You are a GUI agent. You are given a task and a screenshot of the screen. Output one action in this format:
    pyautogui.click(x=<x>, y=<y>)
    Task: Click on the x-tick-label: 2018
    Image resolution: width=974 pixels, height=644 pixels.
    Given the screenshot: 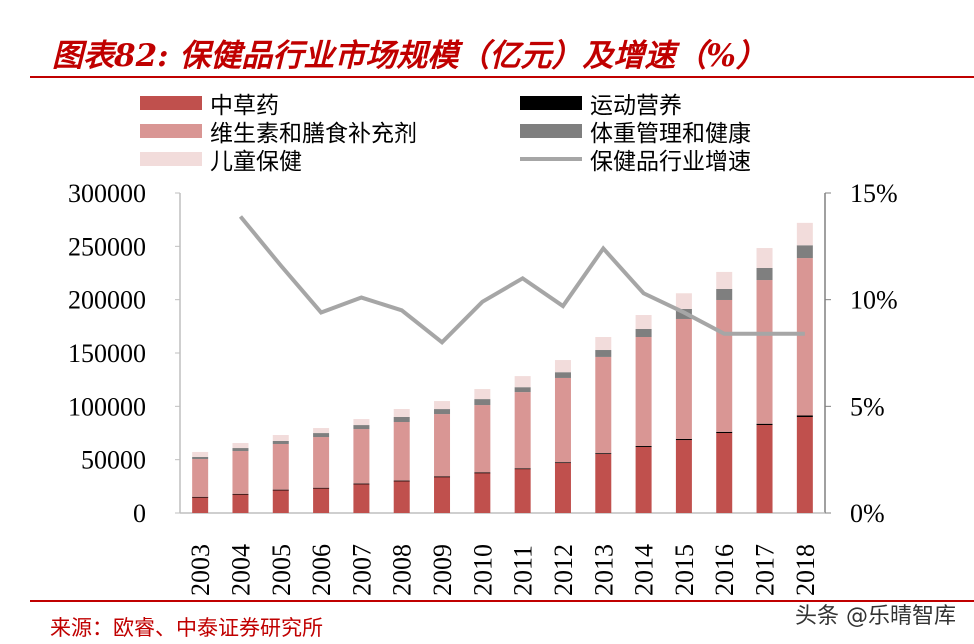 What is the action you would take?
    pyautogui.click(x=805, y=570)
    